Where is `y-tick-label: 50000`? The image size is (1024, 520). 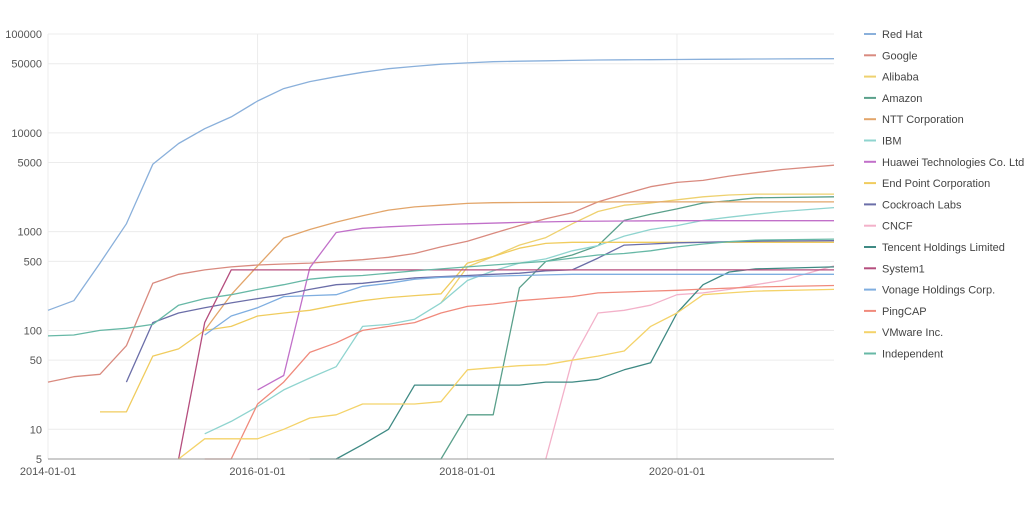
y-tick-label: 50000 is located at coordinates (26, 65).